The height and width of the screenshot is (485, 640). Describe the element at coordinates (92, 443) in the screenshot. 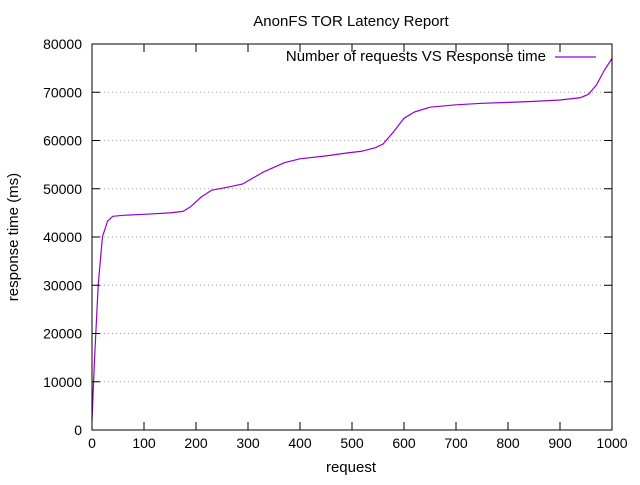

I see `x-tick-label: 0` at that location.